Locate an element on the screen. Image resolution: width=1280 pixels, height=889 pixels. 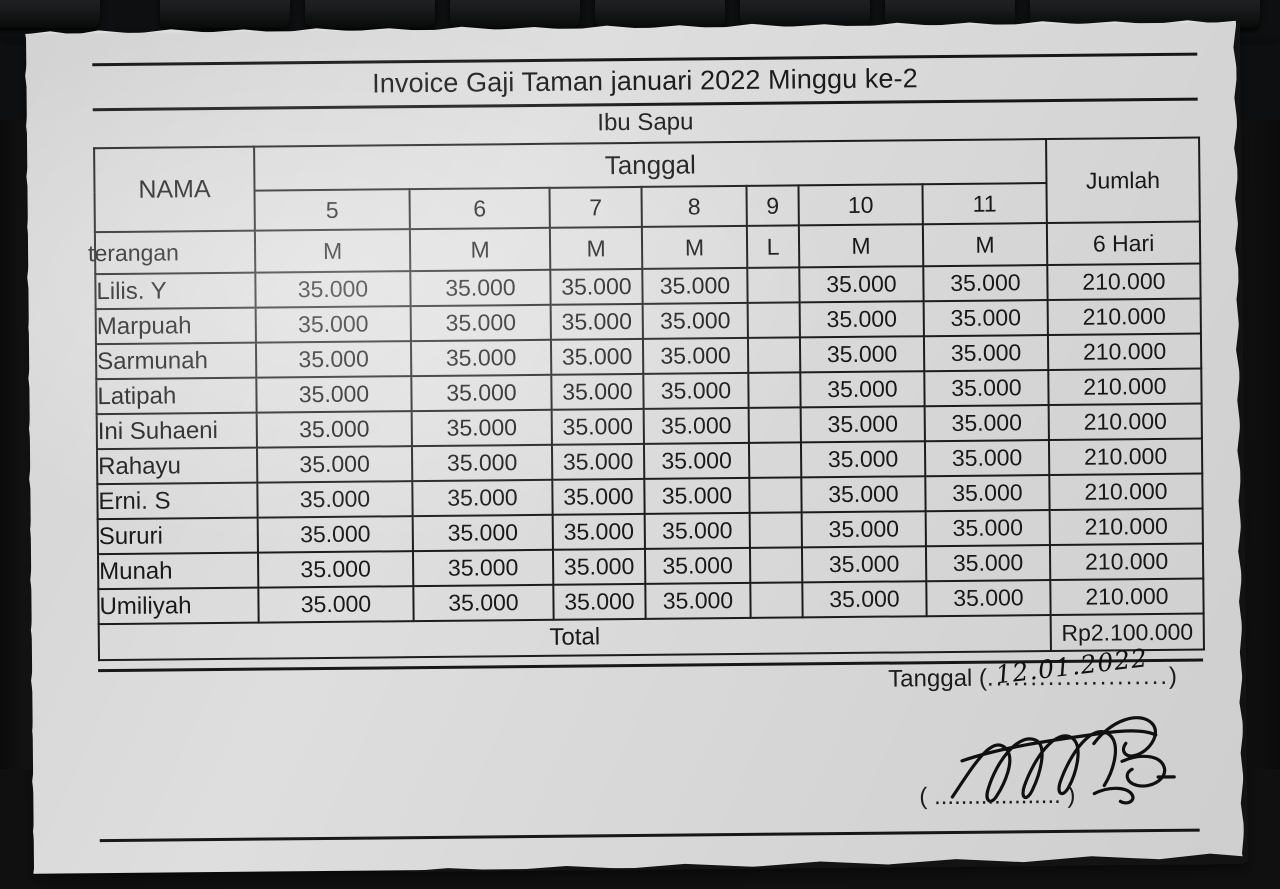
cell-employee-name: Ini Suhaeni is located at coordinates (176, 431).